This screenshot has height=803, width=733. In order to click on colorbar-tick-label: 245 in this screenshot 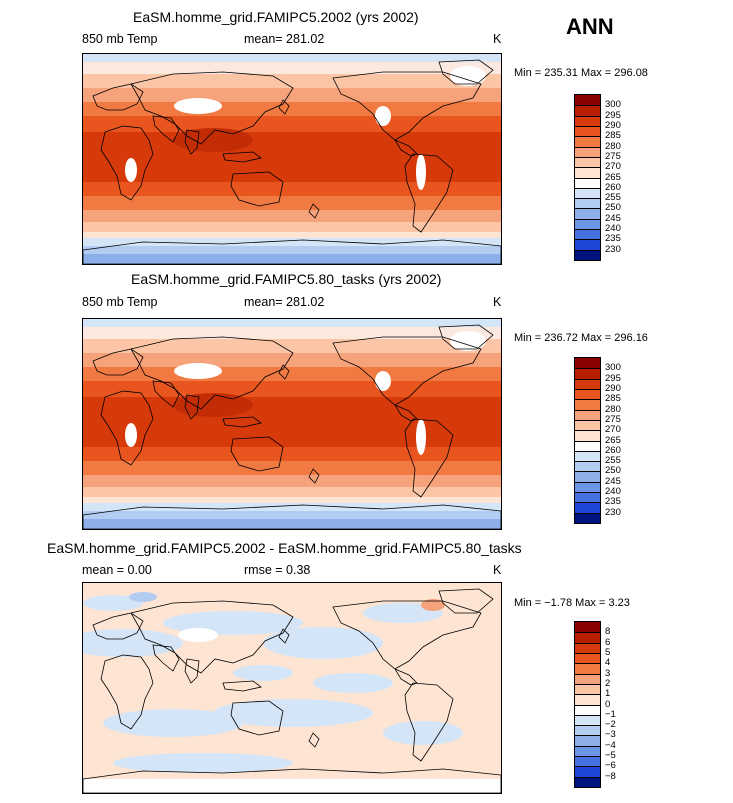, I will do `click(613, 218)`.